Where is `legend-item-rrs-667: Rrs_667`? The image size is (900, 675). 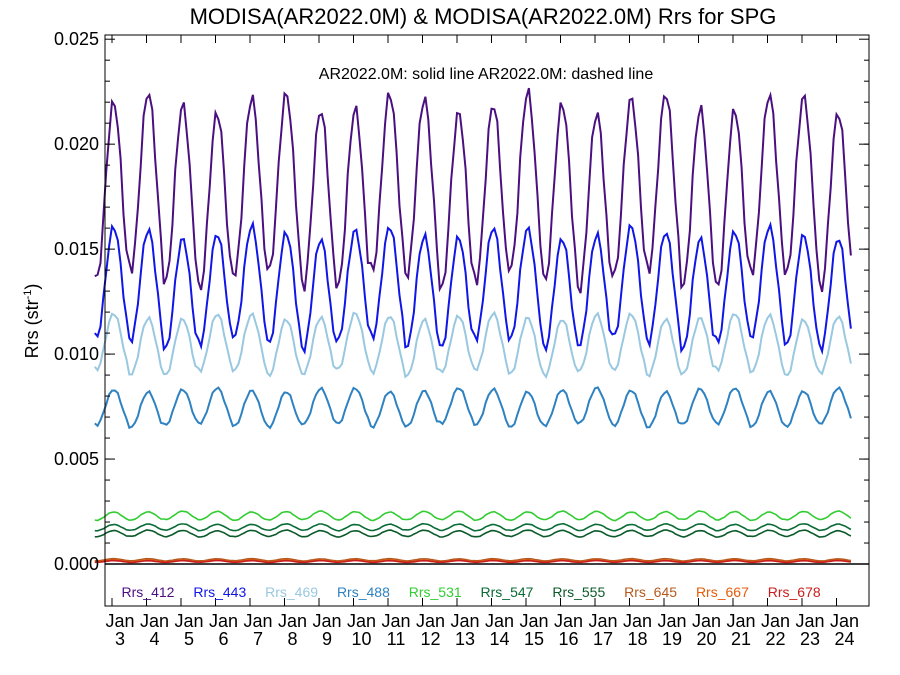
legend-item-rrs-667: Rrs_667 is located at coordinates (722, 592).